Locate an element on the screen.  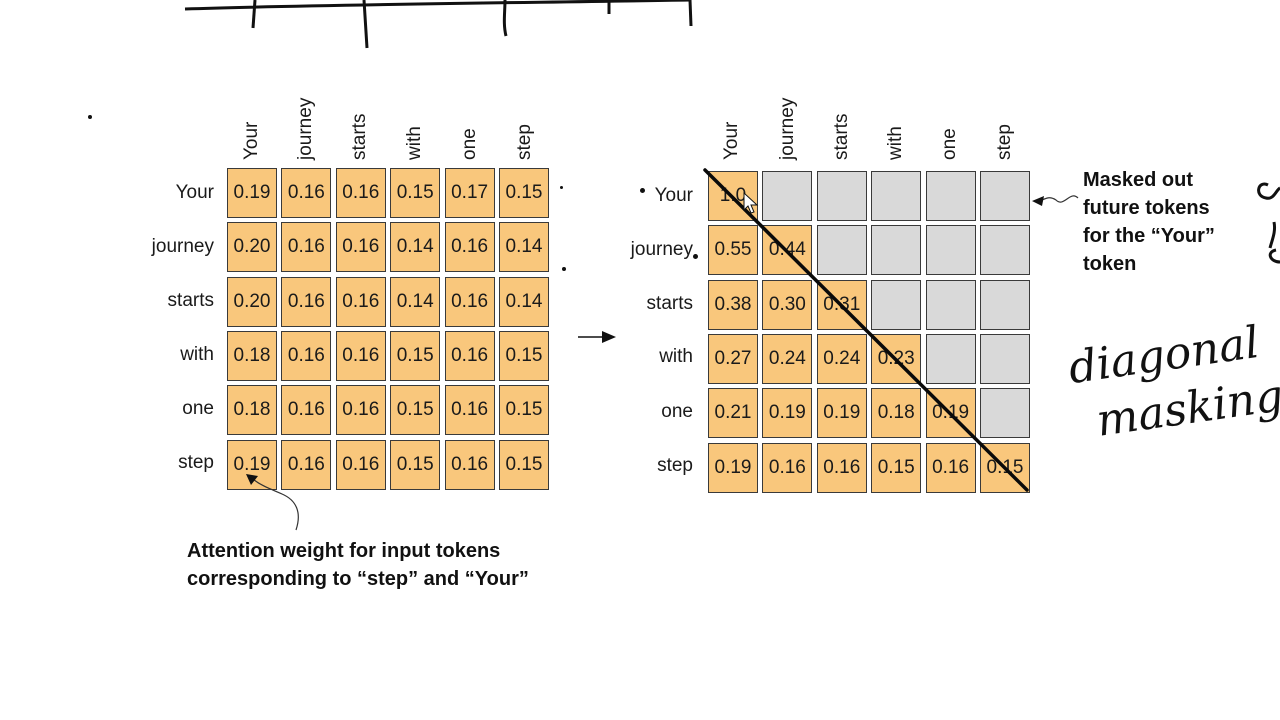
right-cell-r1-c4 is located at coordinates (896, 196).